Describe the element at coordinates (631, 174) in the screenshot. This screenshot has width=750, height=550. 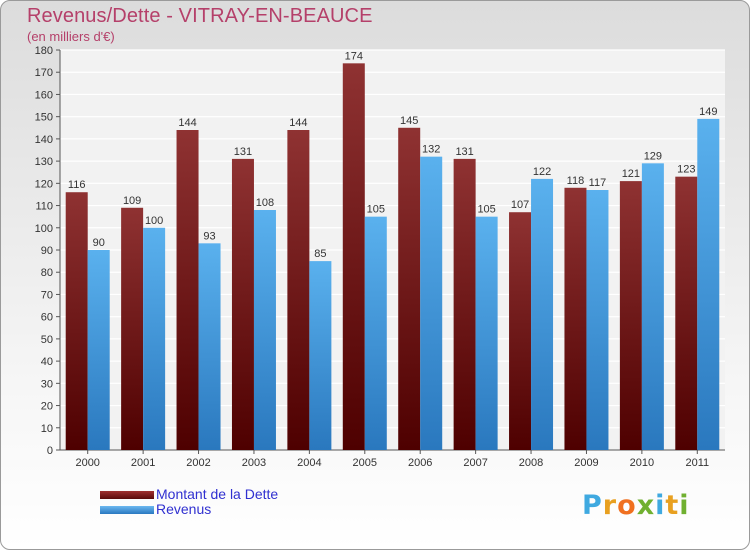
I see `data-label-dette: 121` at that location.